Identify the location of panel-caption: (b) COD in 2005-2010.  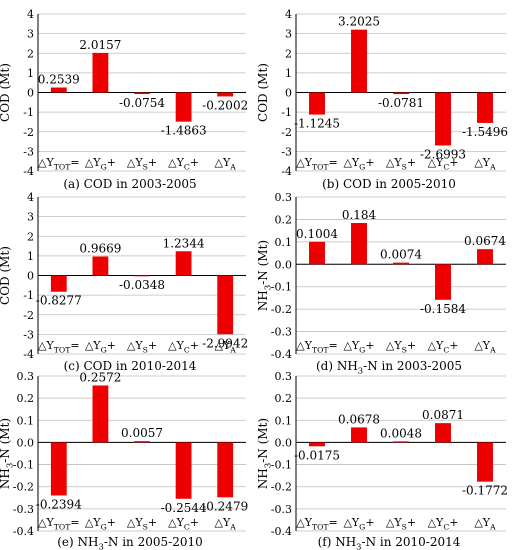
(389, 184).